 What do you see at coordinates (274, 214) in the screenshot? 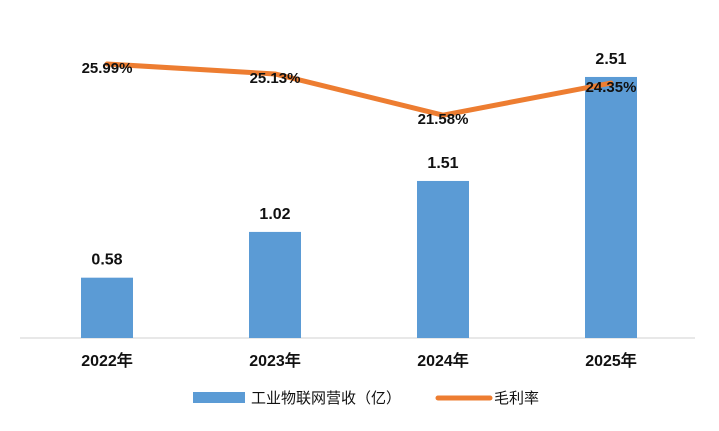
I see `bar-value-label: 1.02` at bounding box center [274, 214].